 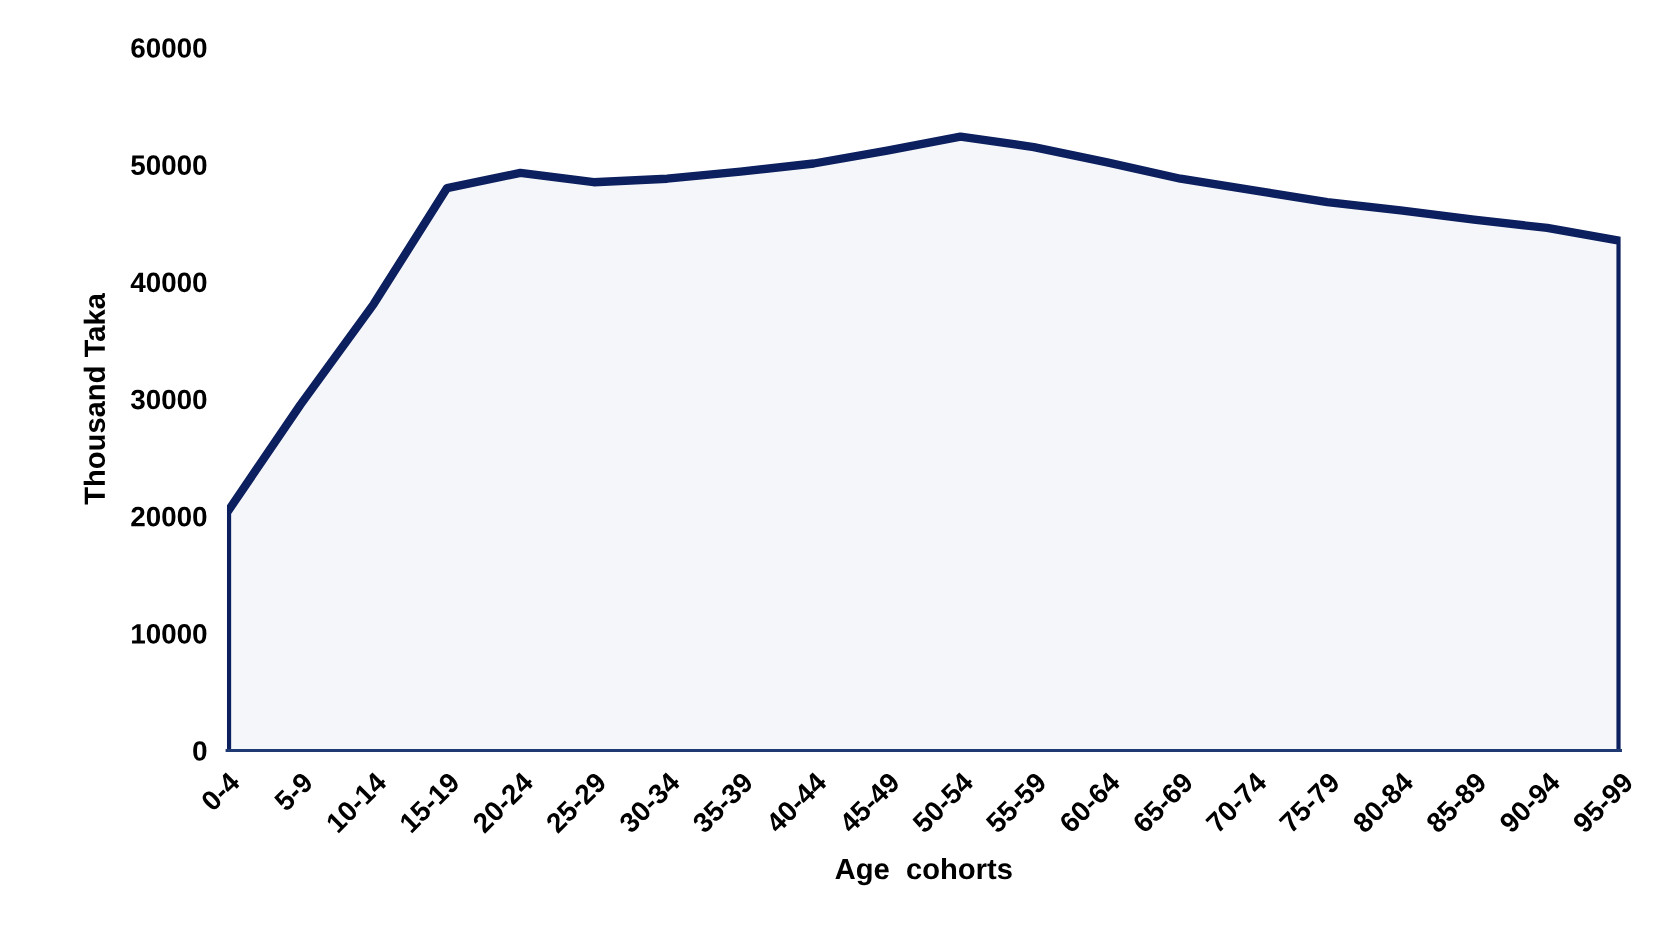 What do you see at coordinates (169, 48) in the screenshot?
I see `y-tick-label: 60000` at bounding box center [169, 48].